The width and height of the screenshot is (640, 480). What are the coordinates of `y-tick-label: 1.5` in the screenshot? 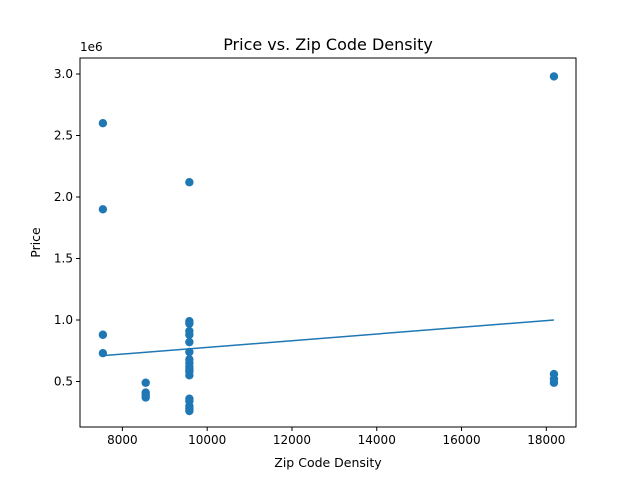 It's located at (63, 258).